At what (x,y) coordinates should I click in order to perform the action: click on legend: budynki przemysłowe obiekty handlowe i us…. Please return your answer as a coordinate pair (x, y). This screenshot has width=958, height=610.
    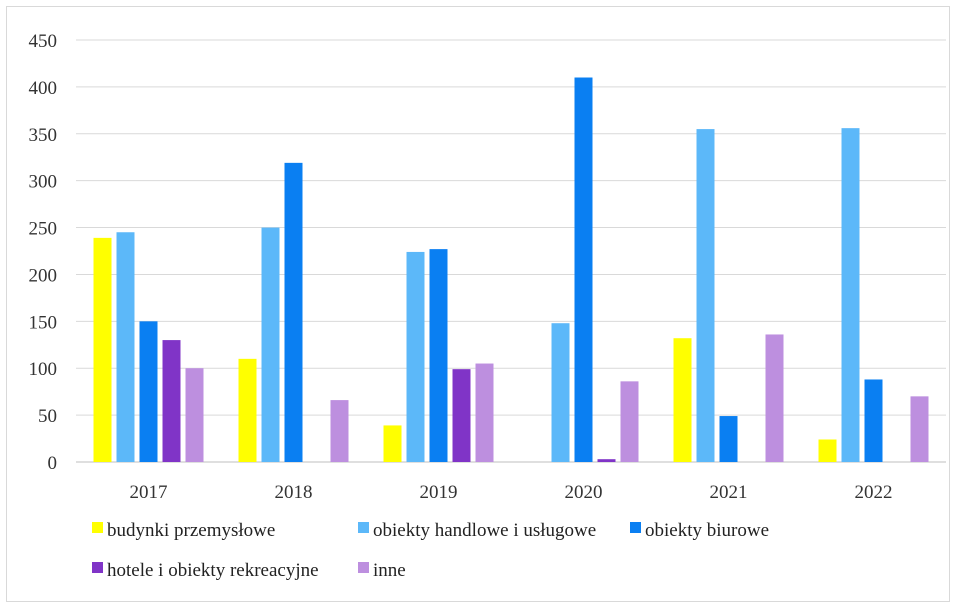
    Looking at the image, I should click on (430, 550).